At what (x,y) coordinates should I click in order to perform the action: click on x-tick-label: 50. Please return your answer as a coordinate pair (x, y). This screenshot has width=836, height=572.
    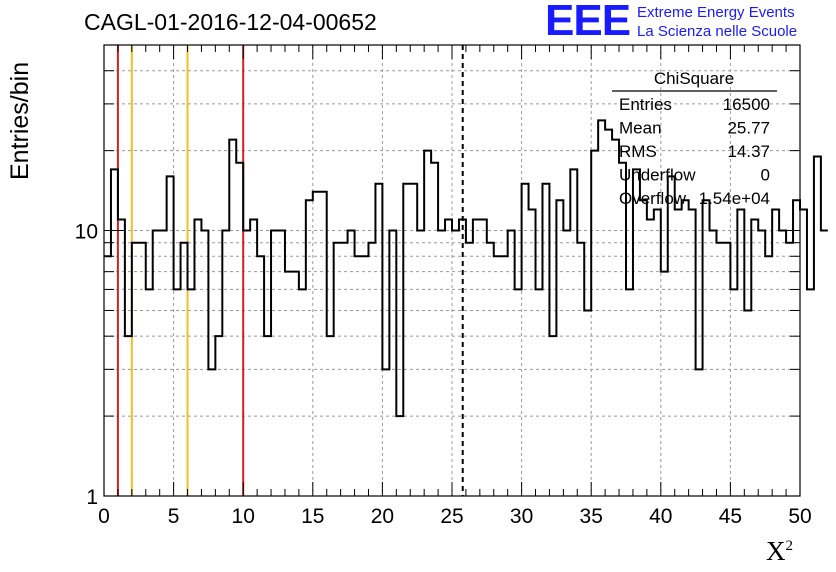
    Looking at the image, I should click on (799, 516).